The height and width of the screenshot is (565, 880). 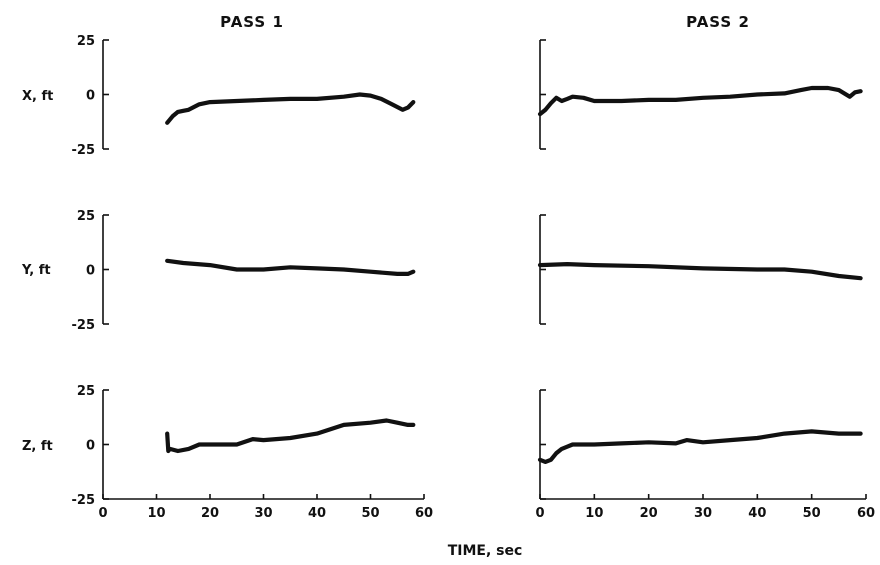 What do you see at coordinates (757, 513) in the screenshot?
I see `panel-z-pass-2-x-tick-label: 40` at bounding box center [757, 513].